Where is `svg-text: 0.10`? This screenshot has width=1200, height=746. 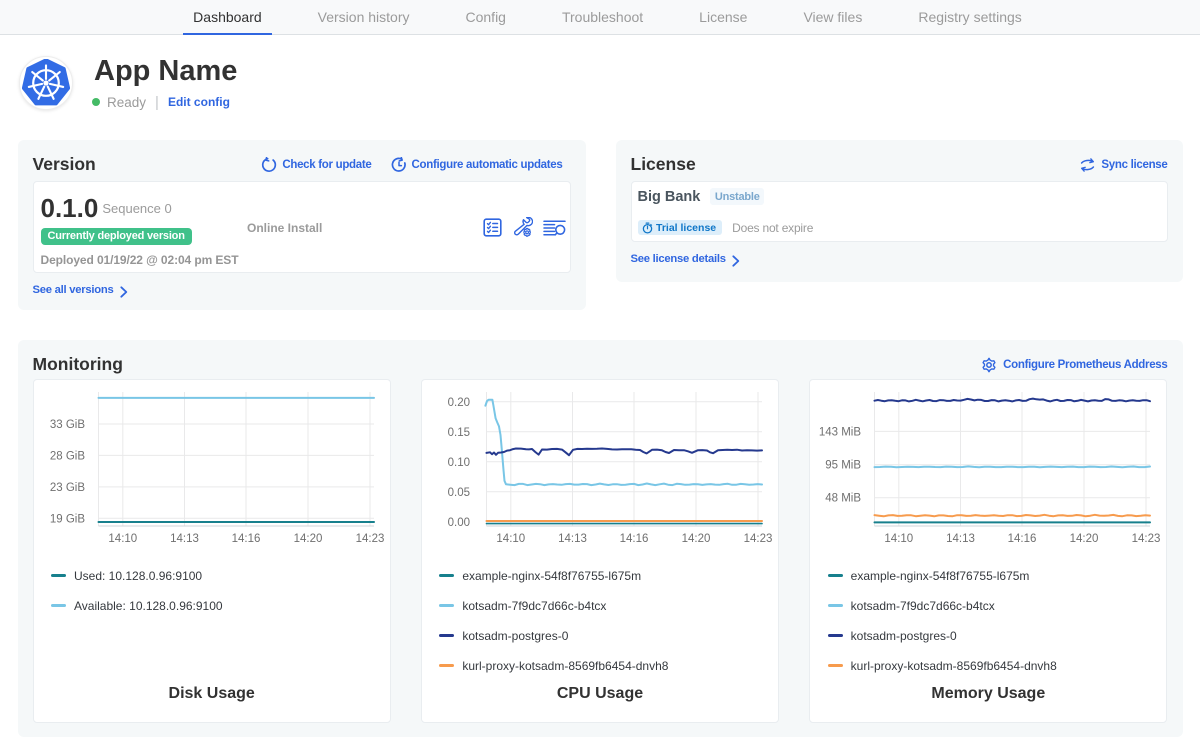
svg-text: 0.10 is located at coordinates (458, 463).